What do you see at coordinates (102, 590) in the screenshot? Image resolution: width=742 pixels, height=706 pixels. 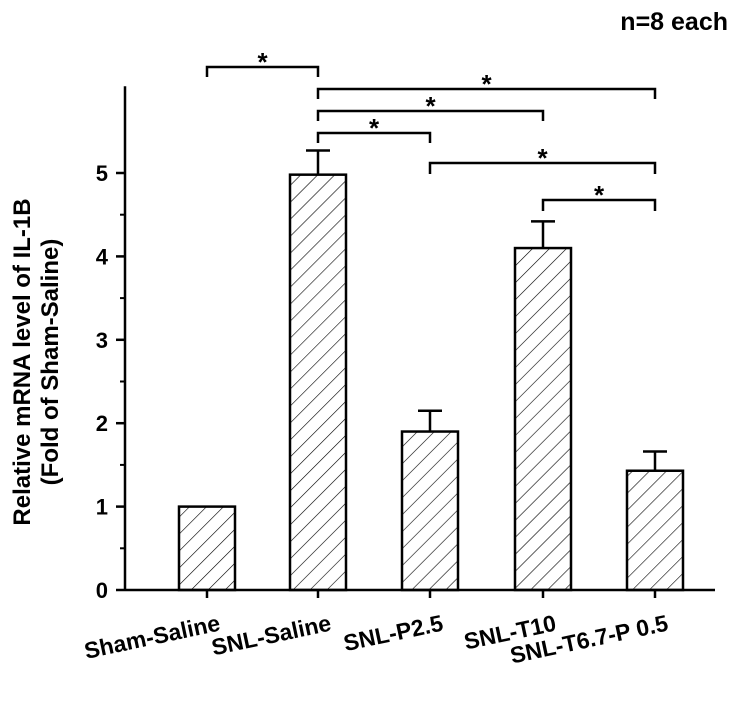 I see `y-tick-label: 0` at bounding box center [102, 590].